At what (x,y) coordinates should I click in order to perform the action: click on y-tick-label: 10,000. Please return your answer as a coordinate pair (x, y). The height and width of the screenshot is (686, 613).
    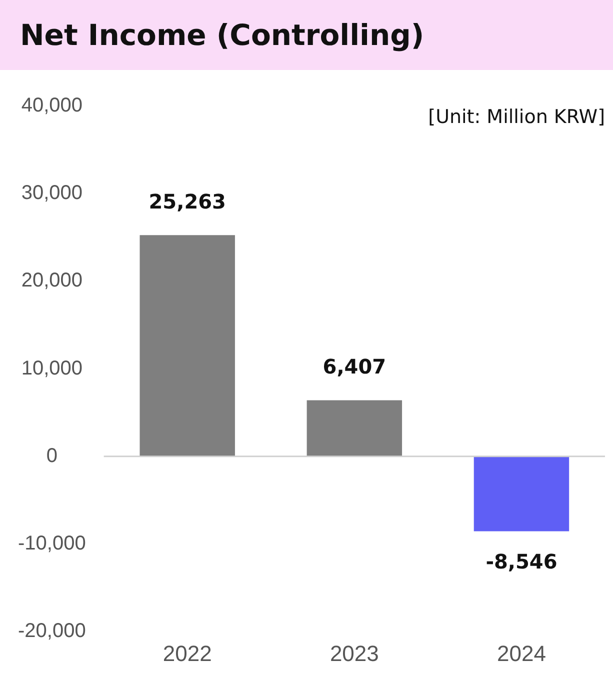
    Looking at the image, I should click on (51, 368).